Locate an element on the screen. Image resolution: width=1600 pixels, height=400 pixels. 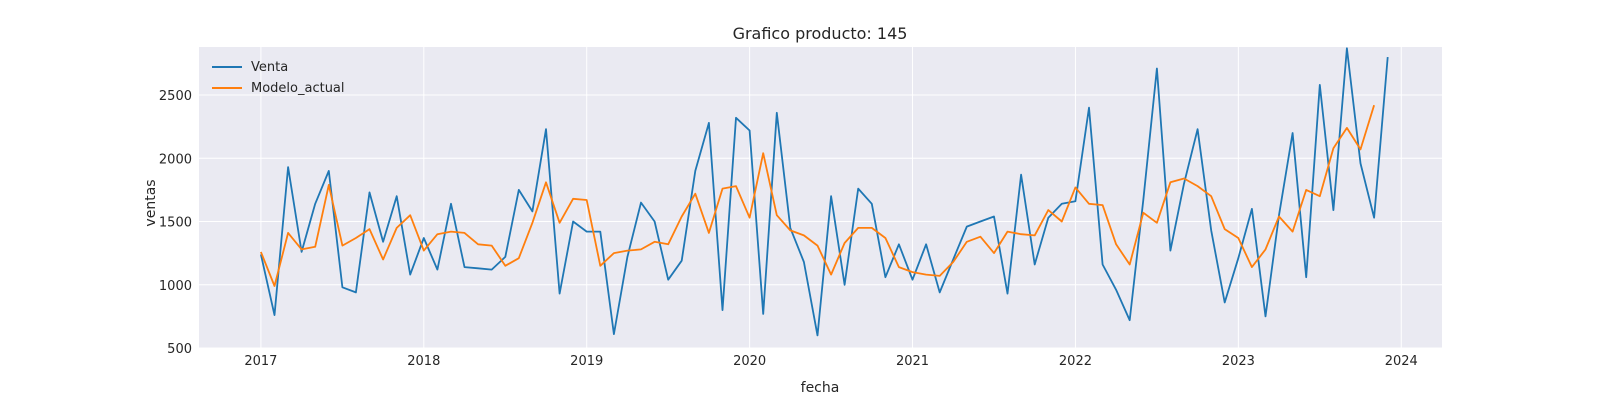
x-tick-label: 2017 is located at coordinates (260, 361).